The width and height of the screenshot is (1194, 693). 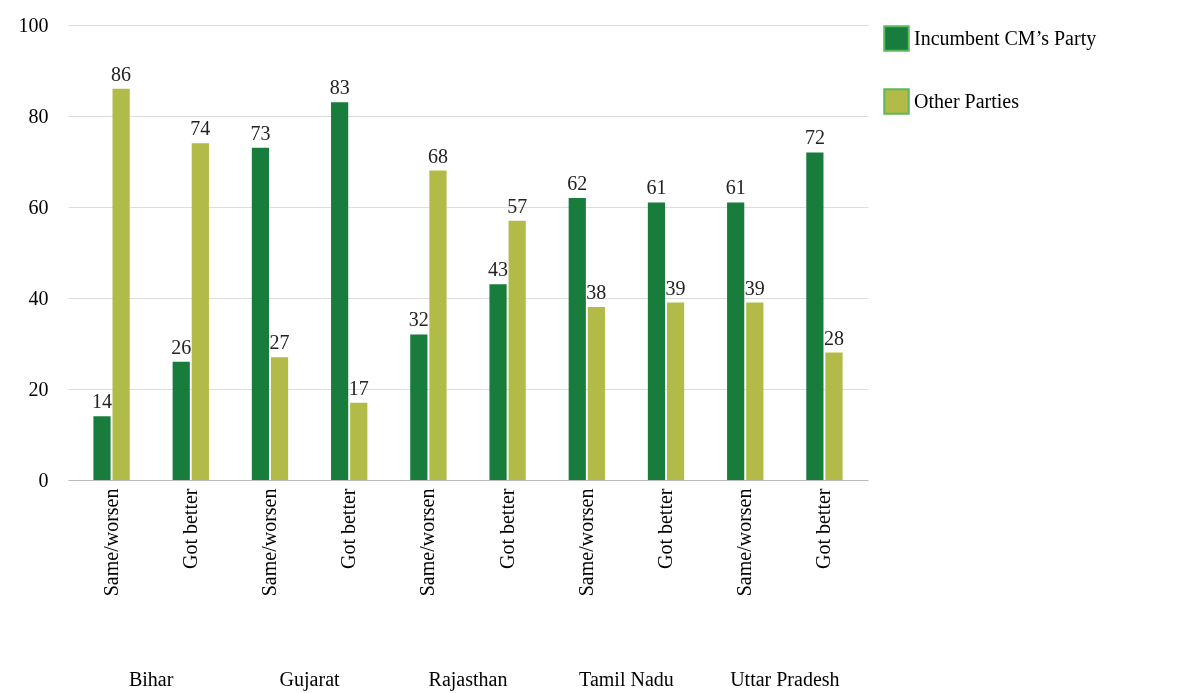 I want to click on data-label: 73, so click(x=260, y=132).